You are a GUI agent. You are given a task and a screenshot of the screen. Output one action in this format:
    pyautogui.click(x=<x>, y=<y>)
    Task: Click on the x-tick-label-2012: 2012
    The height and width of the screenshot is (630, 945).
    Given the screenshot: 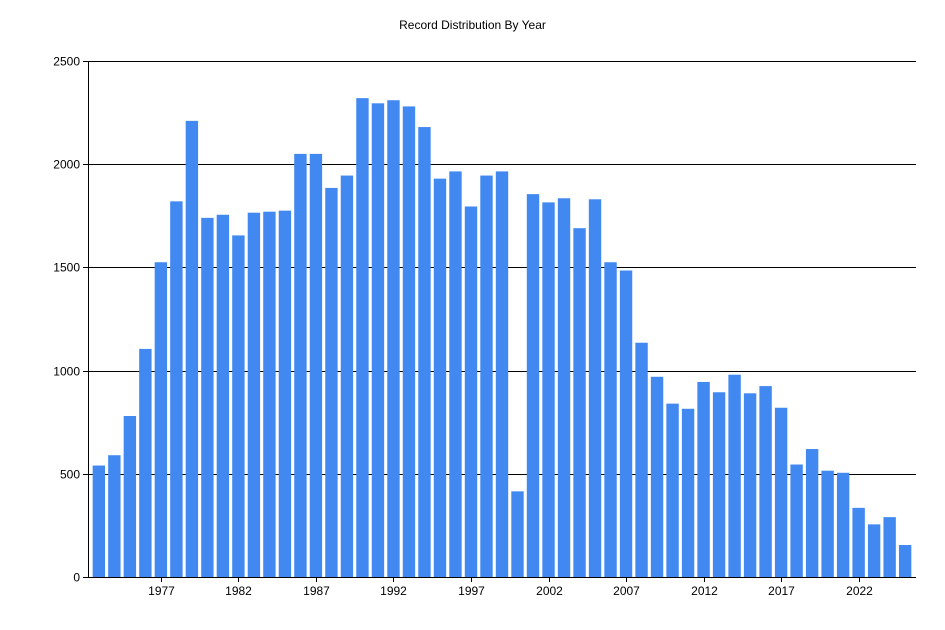 What is the action you would take?
    pyautogui.click(x=704, y=591)
    